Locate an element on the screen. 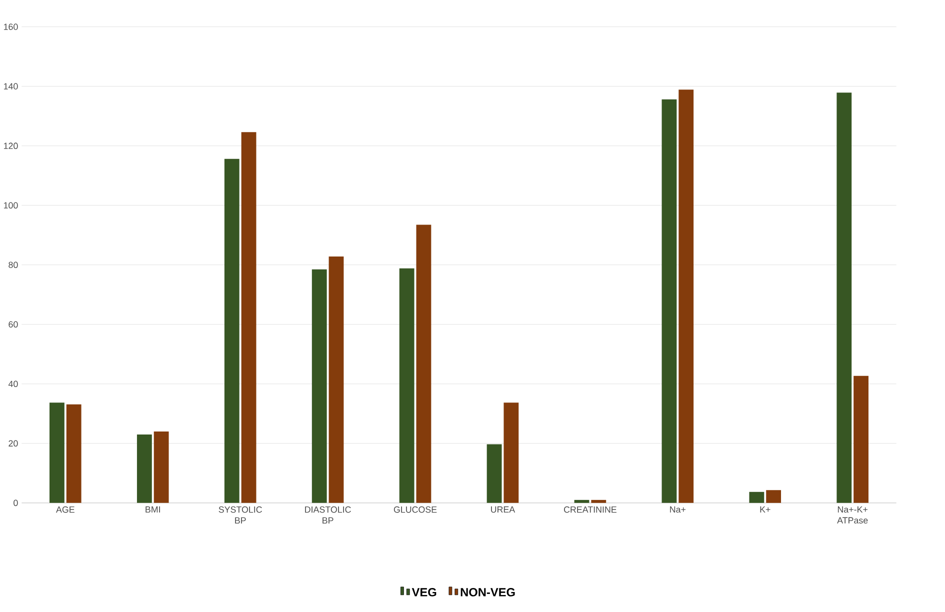 The width and height of the screenshot is (945, 612). y-tick-label: 140 is located at coordinates (11, 86).